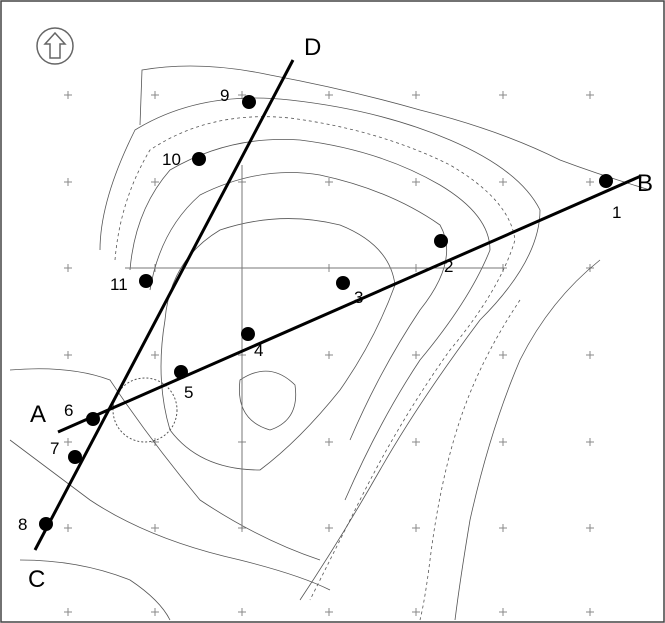 The width and height of the screenshot is (665, 623). What do you see at coordinates (358, 297) in the screenshot?
I see `point-label: 3` at bounding box center [358, 297].